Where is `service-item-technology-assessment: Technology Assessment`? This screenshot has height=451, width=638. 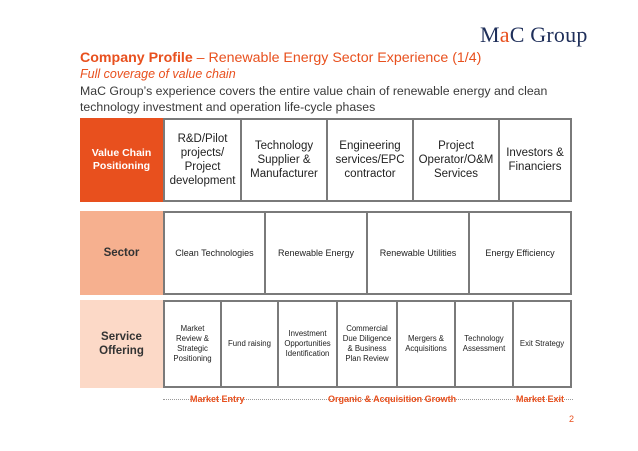 service-item-technology-assessment: Technology Assessment is located at coordinates (484, 344).